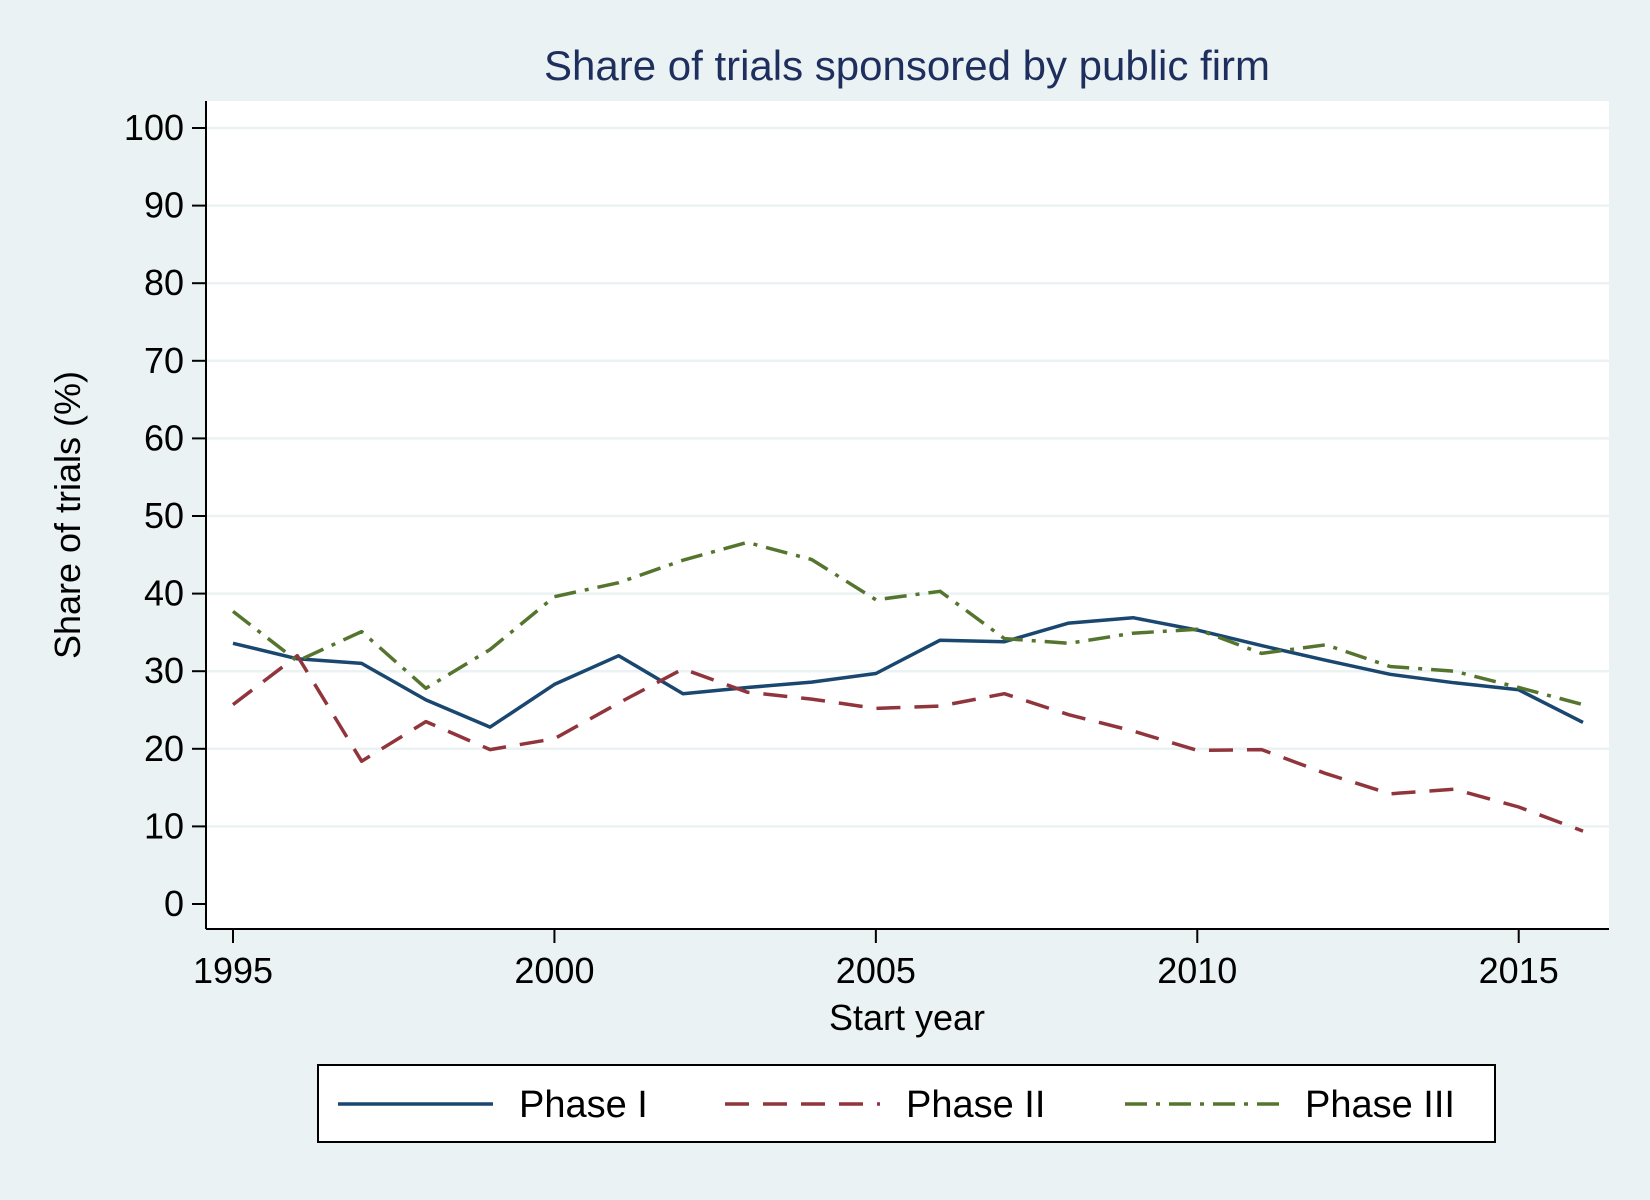 The width and height of the screenshot is (1650, 1200). What do you see at coordinates (975, 1105) in the screenshot?
I see `legend-label-phase-ii: Phase II` at bounding box center [975, 1105].